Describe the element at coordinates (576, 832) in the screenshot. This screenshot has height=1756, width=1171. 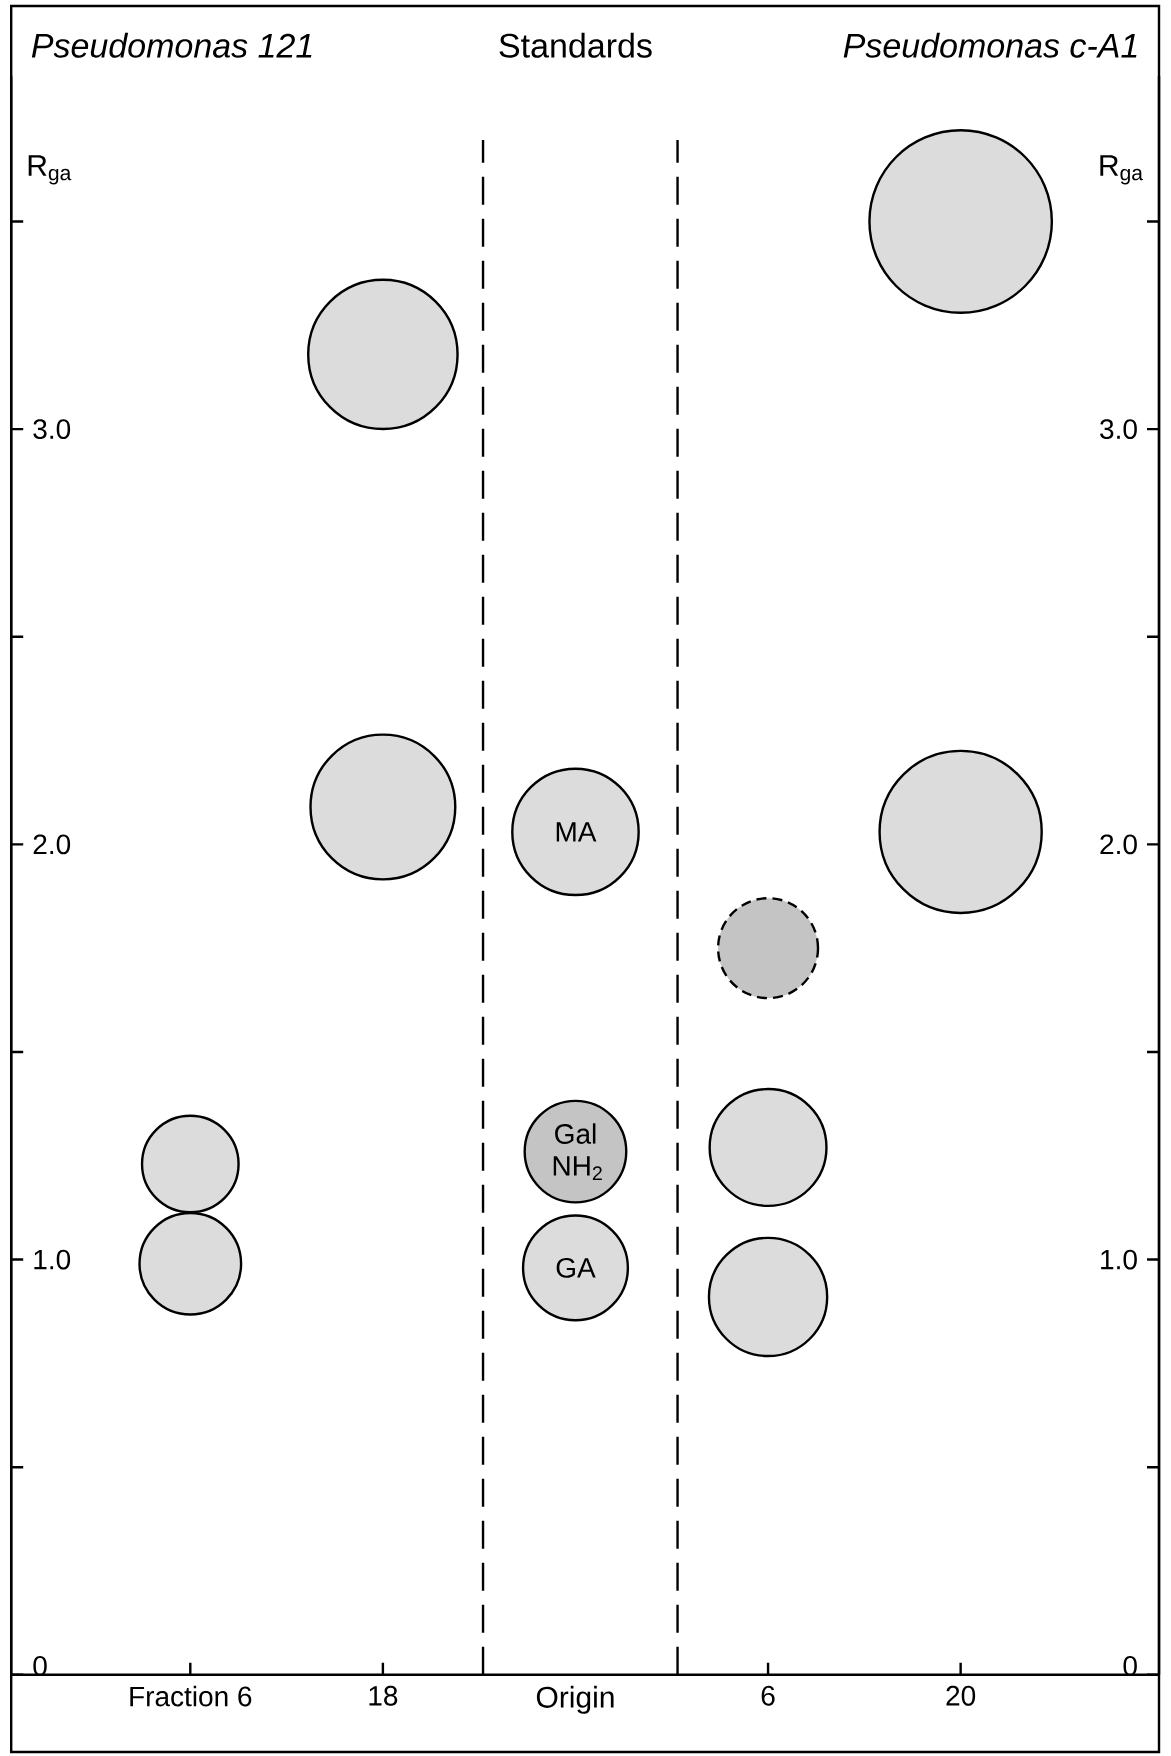
I see `annotation: MA` at that location.